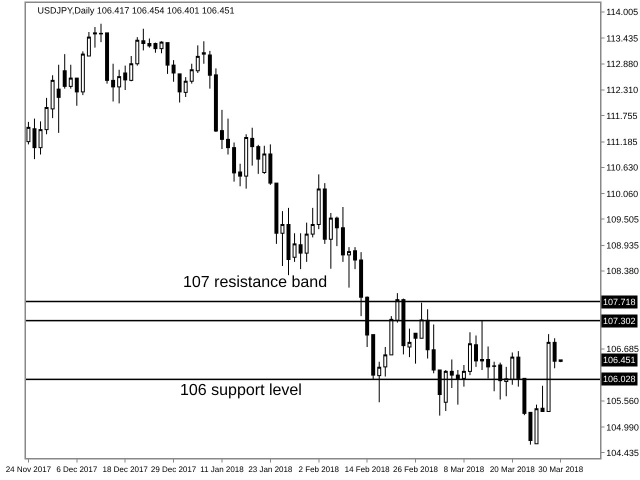 The height and width of the screenshot is (480, 640). Describe the element at coordinates (622, 90) in the screenshot. I see `y-tick-label: 112.310` at that location.